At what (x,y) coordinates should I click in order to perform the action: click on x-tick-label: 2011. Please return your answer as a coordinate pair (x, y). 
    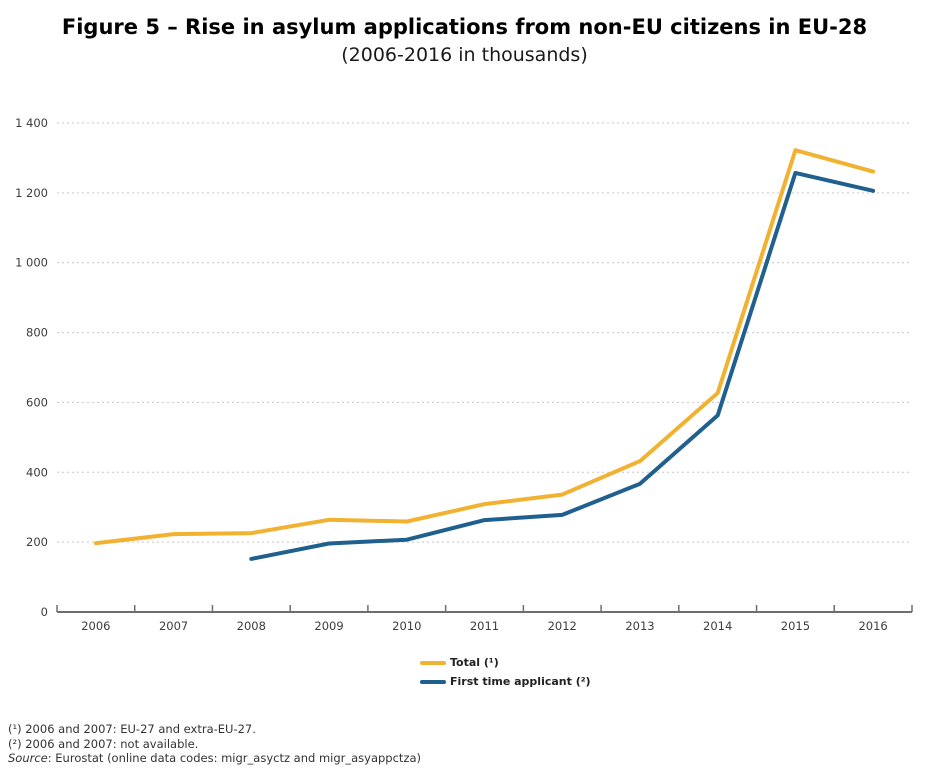
    Looking at the image, I should click on (484, 626).